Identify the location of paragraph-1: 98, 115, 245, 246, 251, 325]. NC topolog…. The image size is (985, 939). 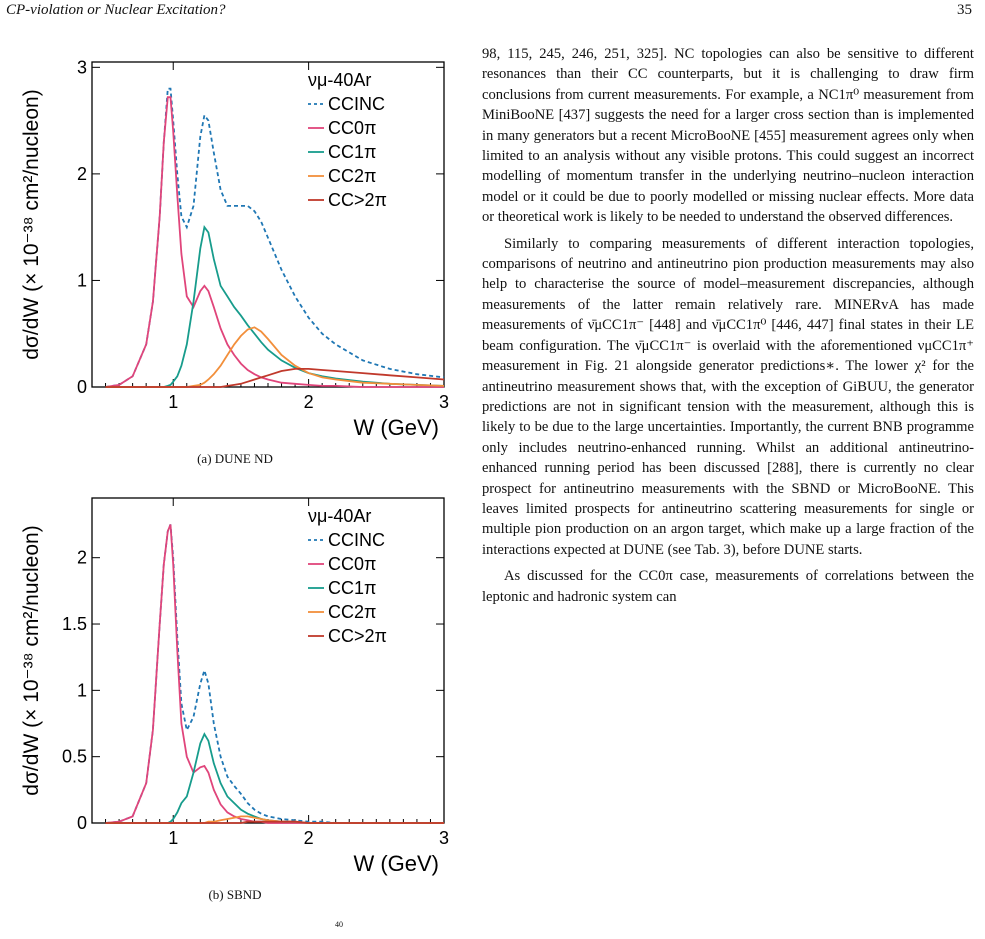
(728, 136).